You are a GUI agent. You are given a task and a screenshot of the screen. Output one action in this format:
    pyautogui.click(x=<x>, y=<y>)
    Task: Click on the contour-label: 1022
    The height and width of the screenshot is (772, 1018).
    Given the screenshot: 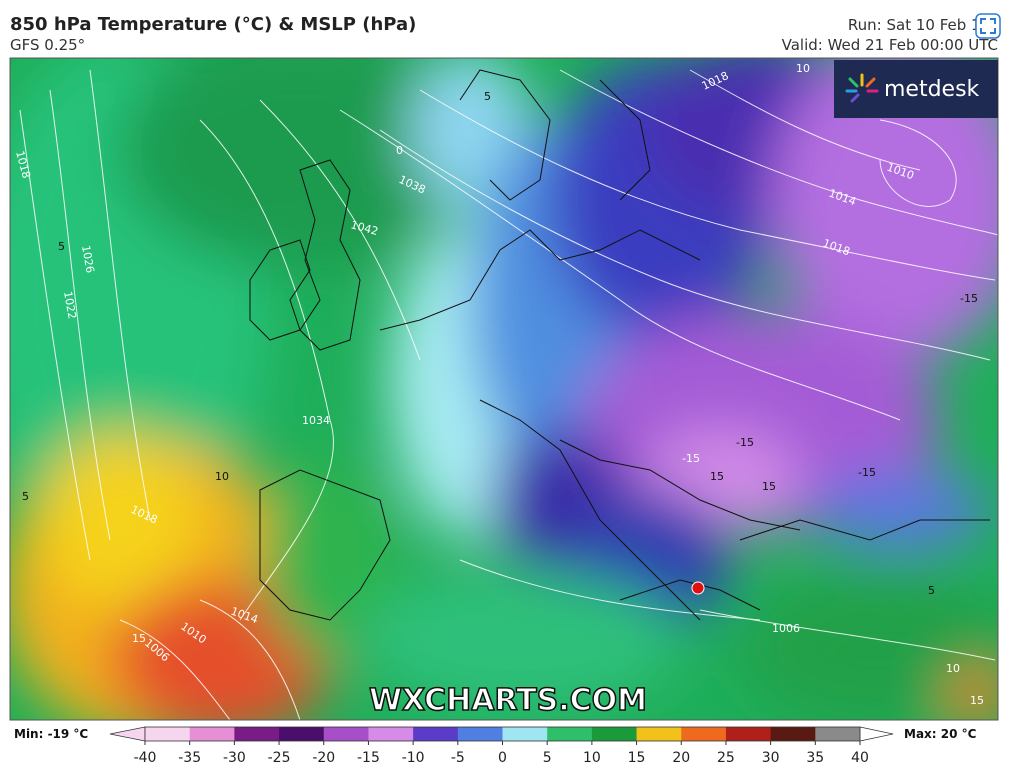 What is the action you would take?
    pyautogui.click(x=70, y=305)
    